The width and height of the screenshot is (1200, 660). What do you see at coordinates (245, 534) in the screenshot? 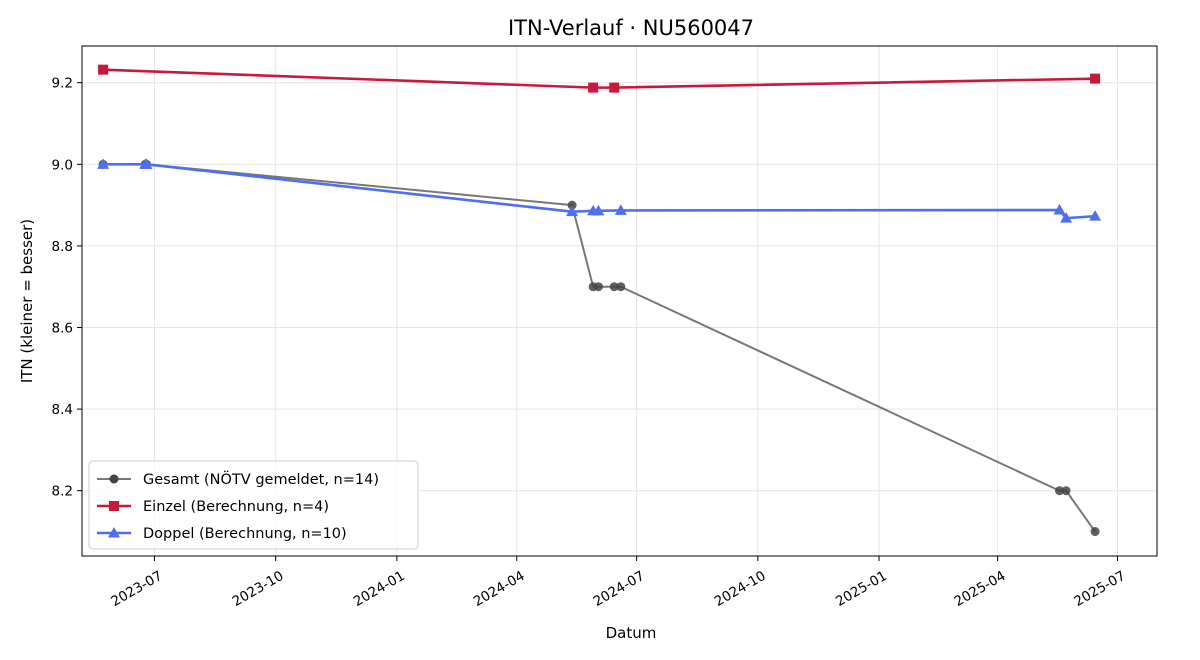
I see `legend-label-doppel: Doppel (Berechnung, n=10)` at bounding box center [245, 534].